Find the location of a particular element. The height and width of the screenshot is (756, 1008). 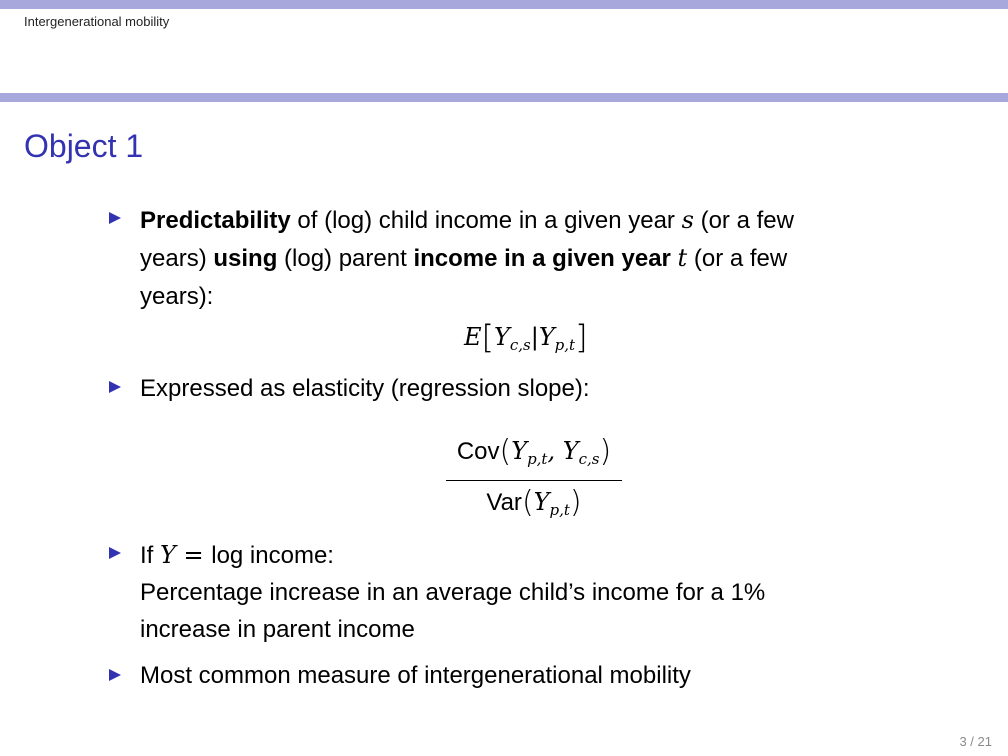

header-divider-bar is located at coordinates (504, 97).